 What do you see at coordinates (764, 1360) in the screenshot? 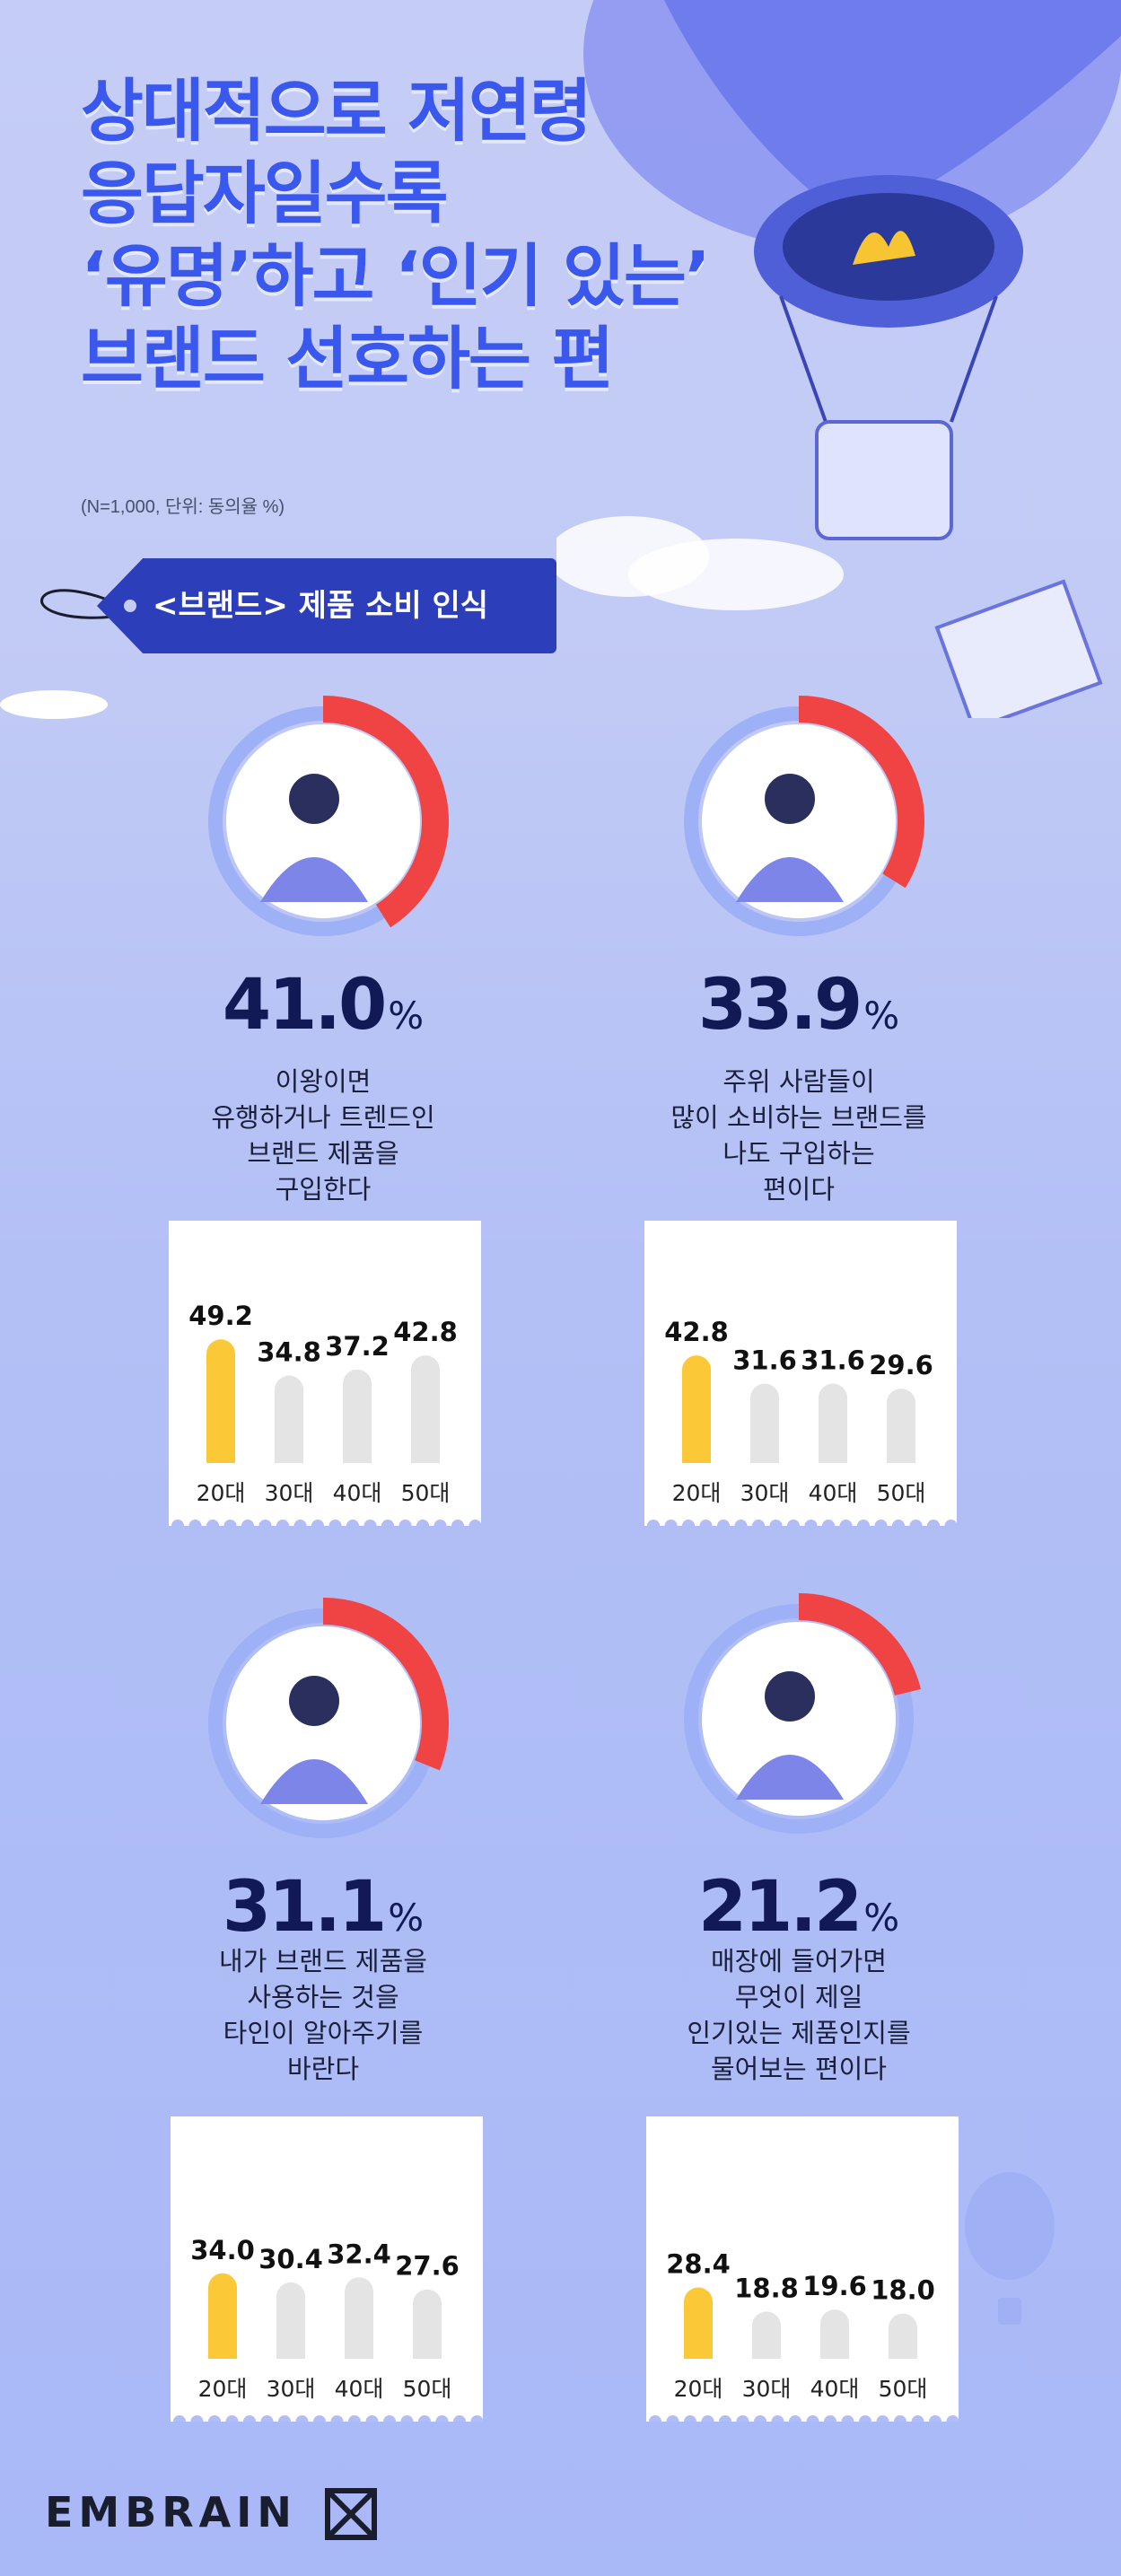
I see `bar-value-label: 31.6` at bounding box center [764, 1360].